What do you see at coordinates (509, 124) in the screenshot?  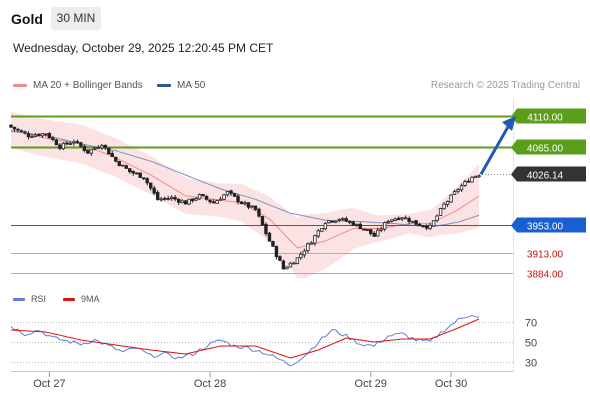 I see `projection-arrow-head` at bounding box center [509, 124].